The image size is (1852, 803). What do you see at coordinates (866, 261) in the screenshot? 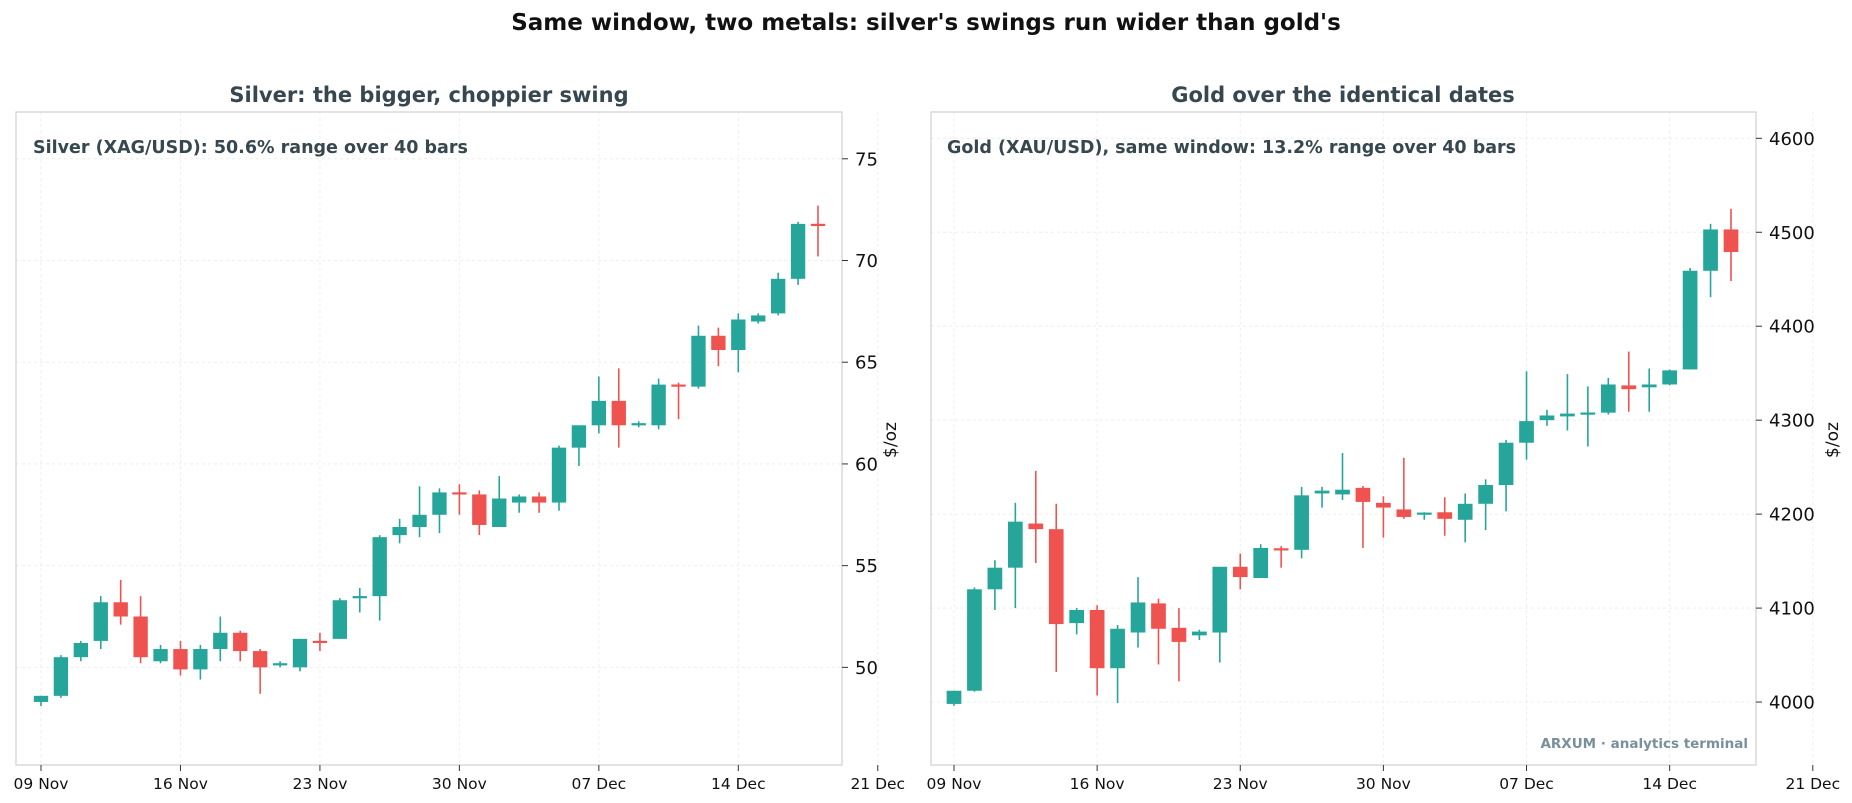
I see `silver-y-tick-label: 70` at bounding box center [866, 261].